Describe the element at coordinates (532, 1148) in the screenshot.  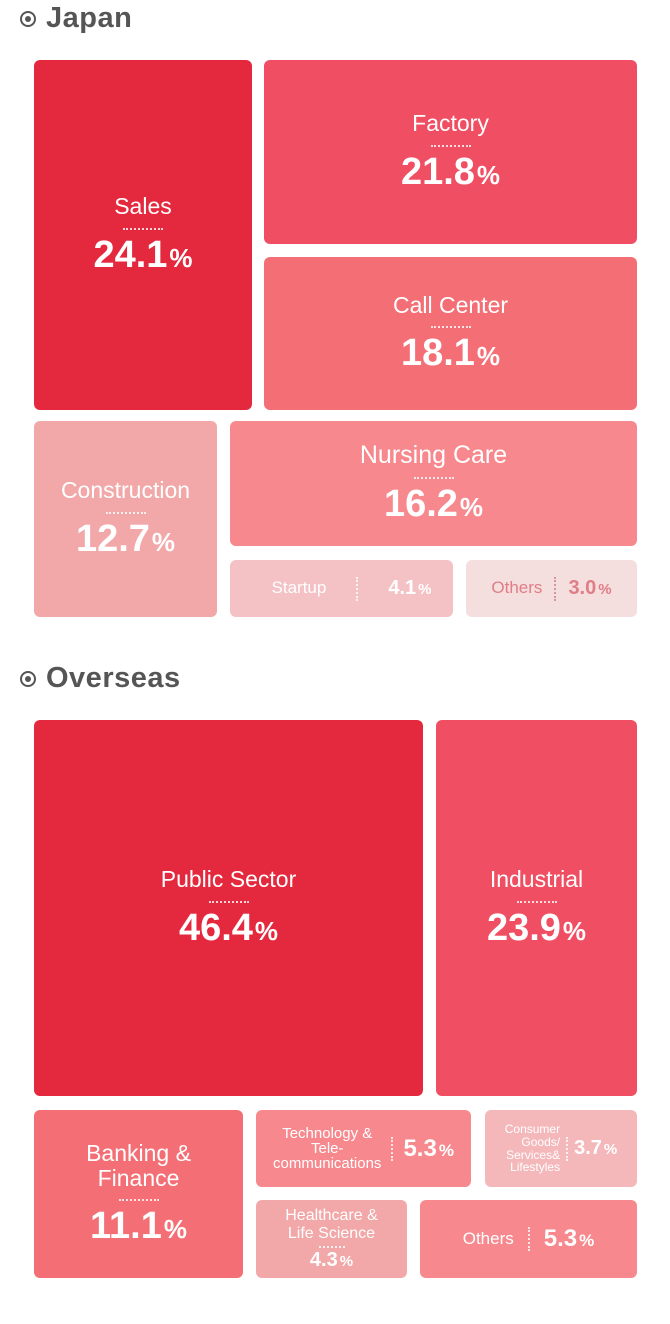
I see `tile-label: Consumer Goods/ Services& Lifestyles` at that location.